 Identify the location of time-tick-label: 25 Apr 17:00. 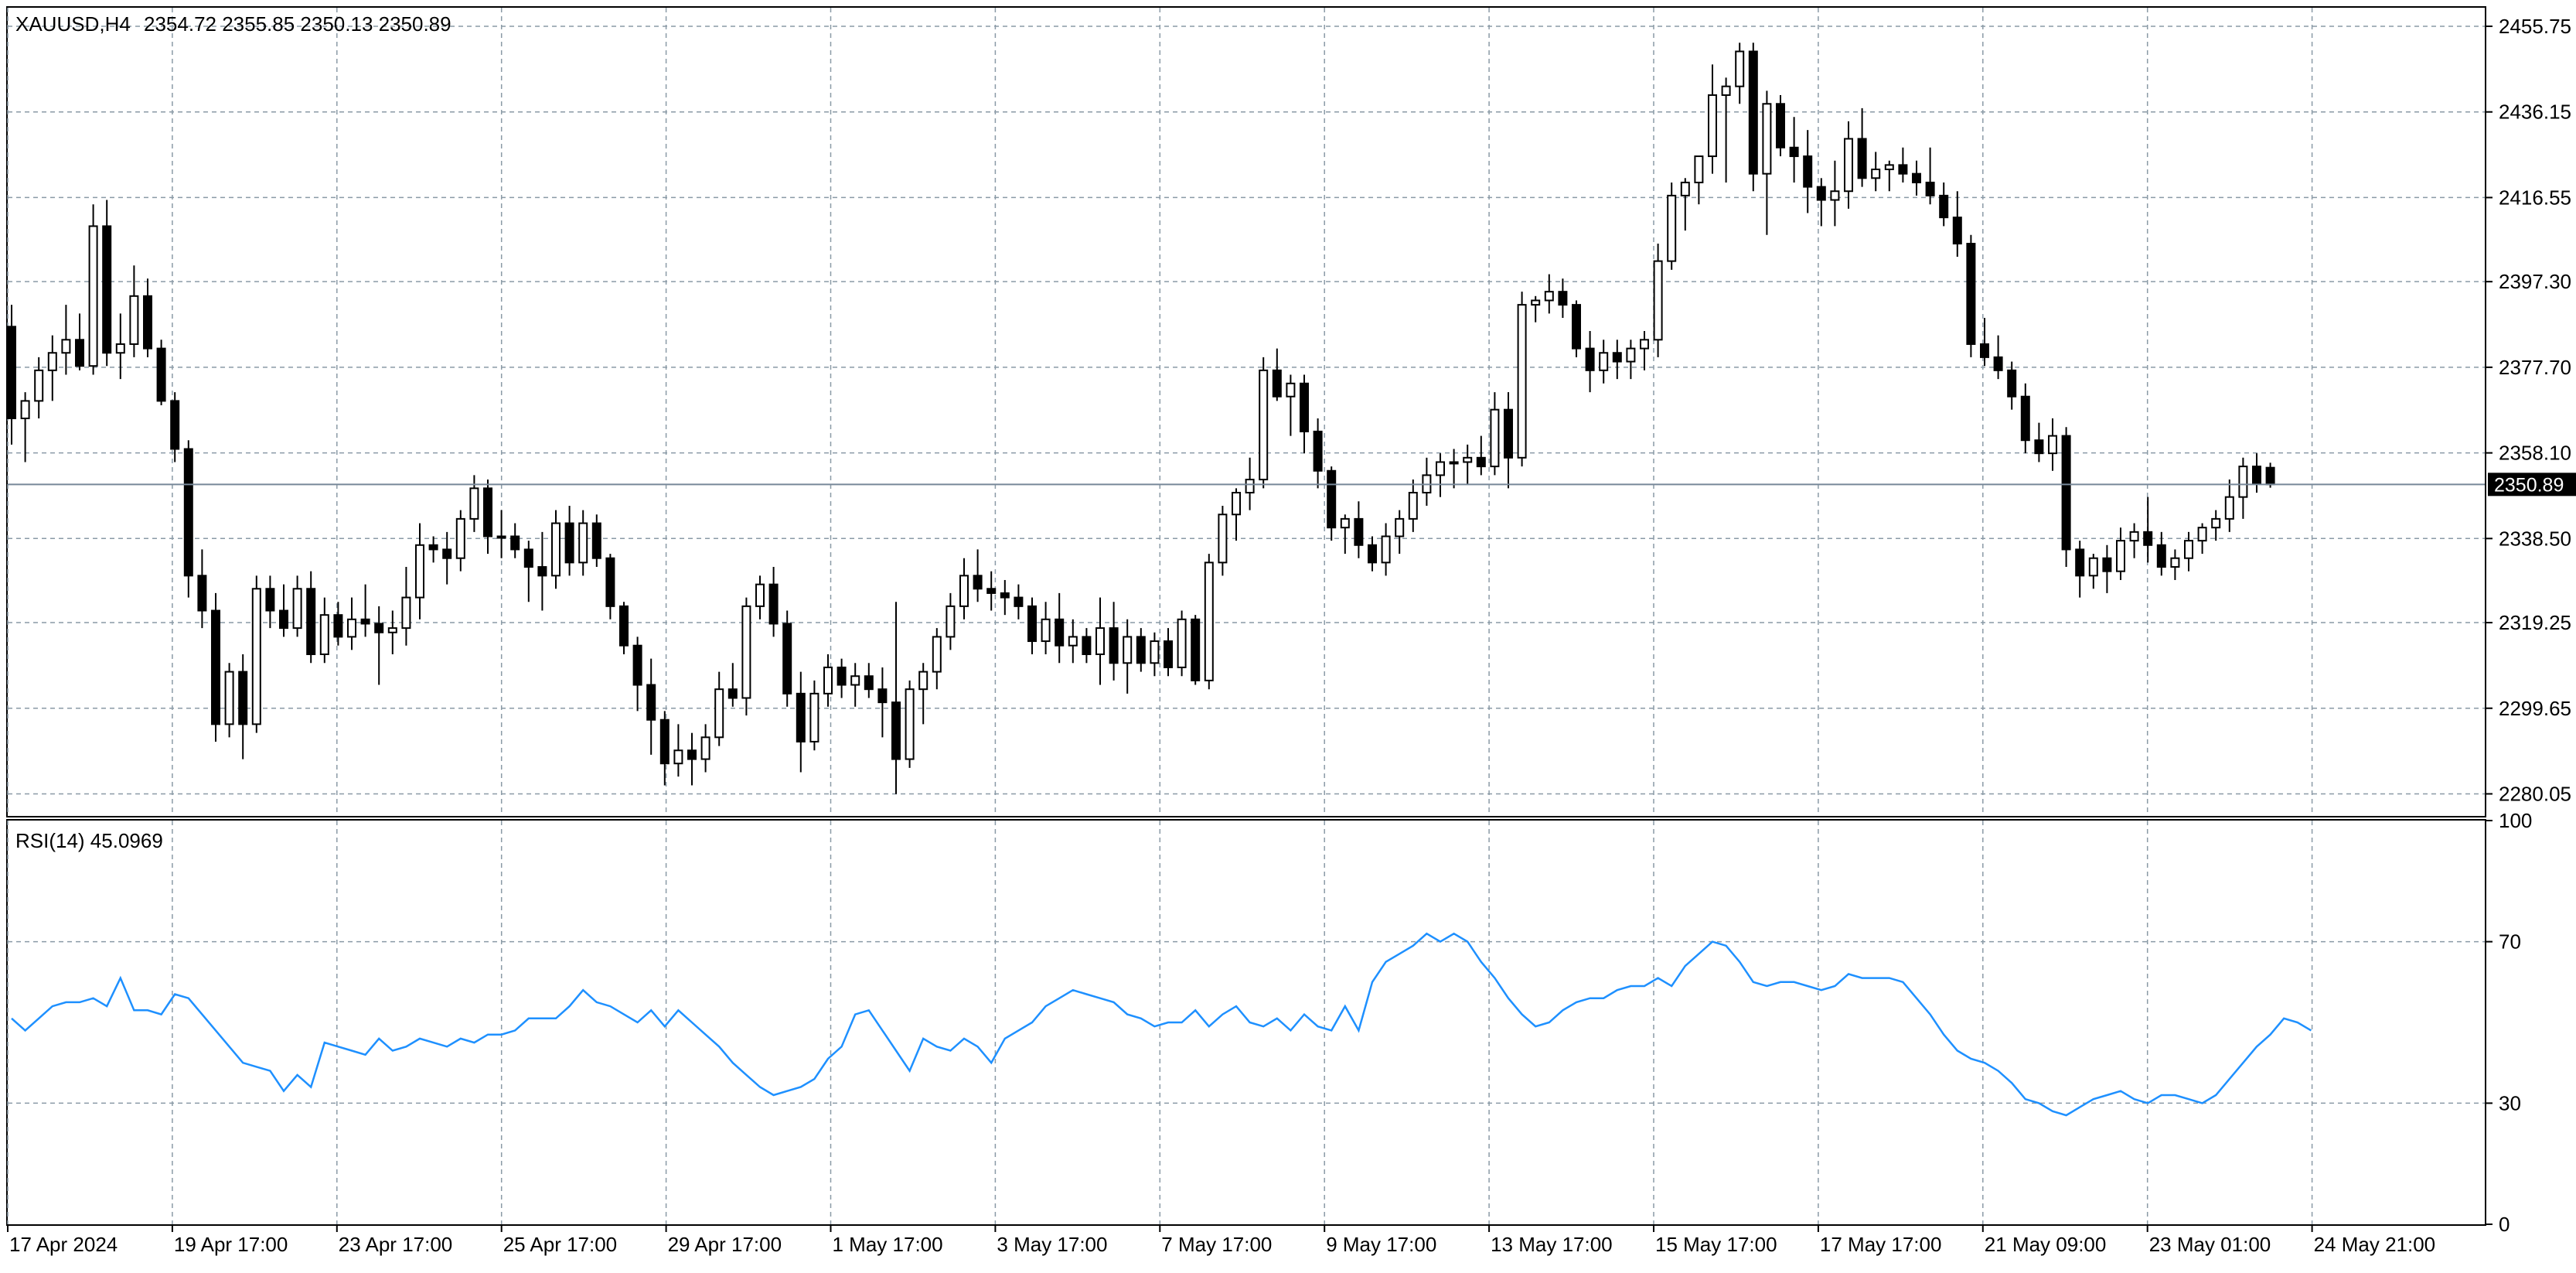
(560, 1244).